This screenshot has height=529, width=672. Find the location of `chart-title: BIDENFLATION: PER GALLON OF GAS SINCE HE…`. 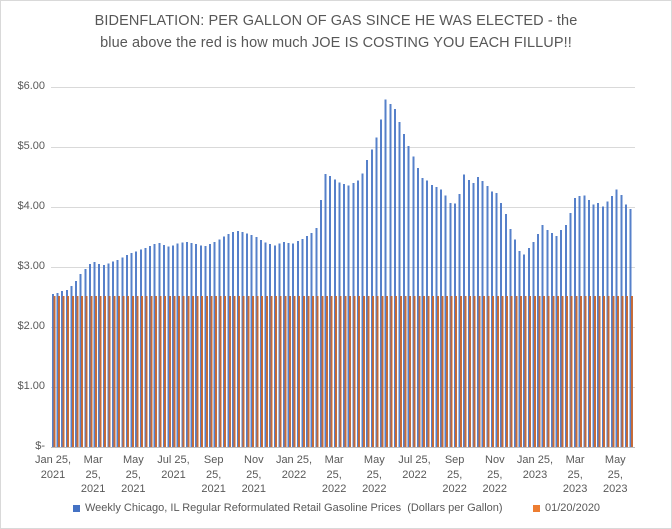

chart-title: BIDENFLATION: PER GALLON OF GAS SINCE HE… is located at coordinates (336, 32).